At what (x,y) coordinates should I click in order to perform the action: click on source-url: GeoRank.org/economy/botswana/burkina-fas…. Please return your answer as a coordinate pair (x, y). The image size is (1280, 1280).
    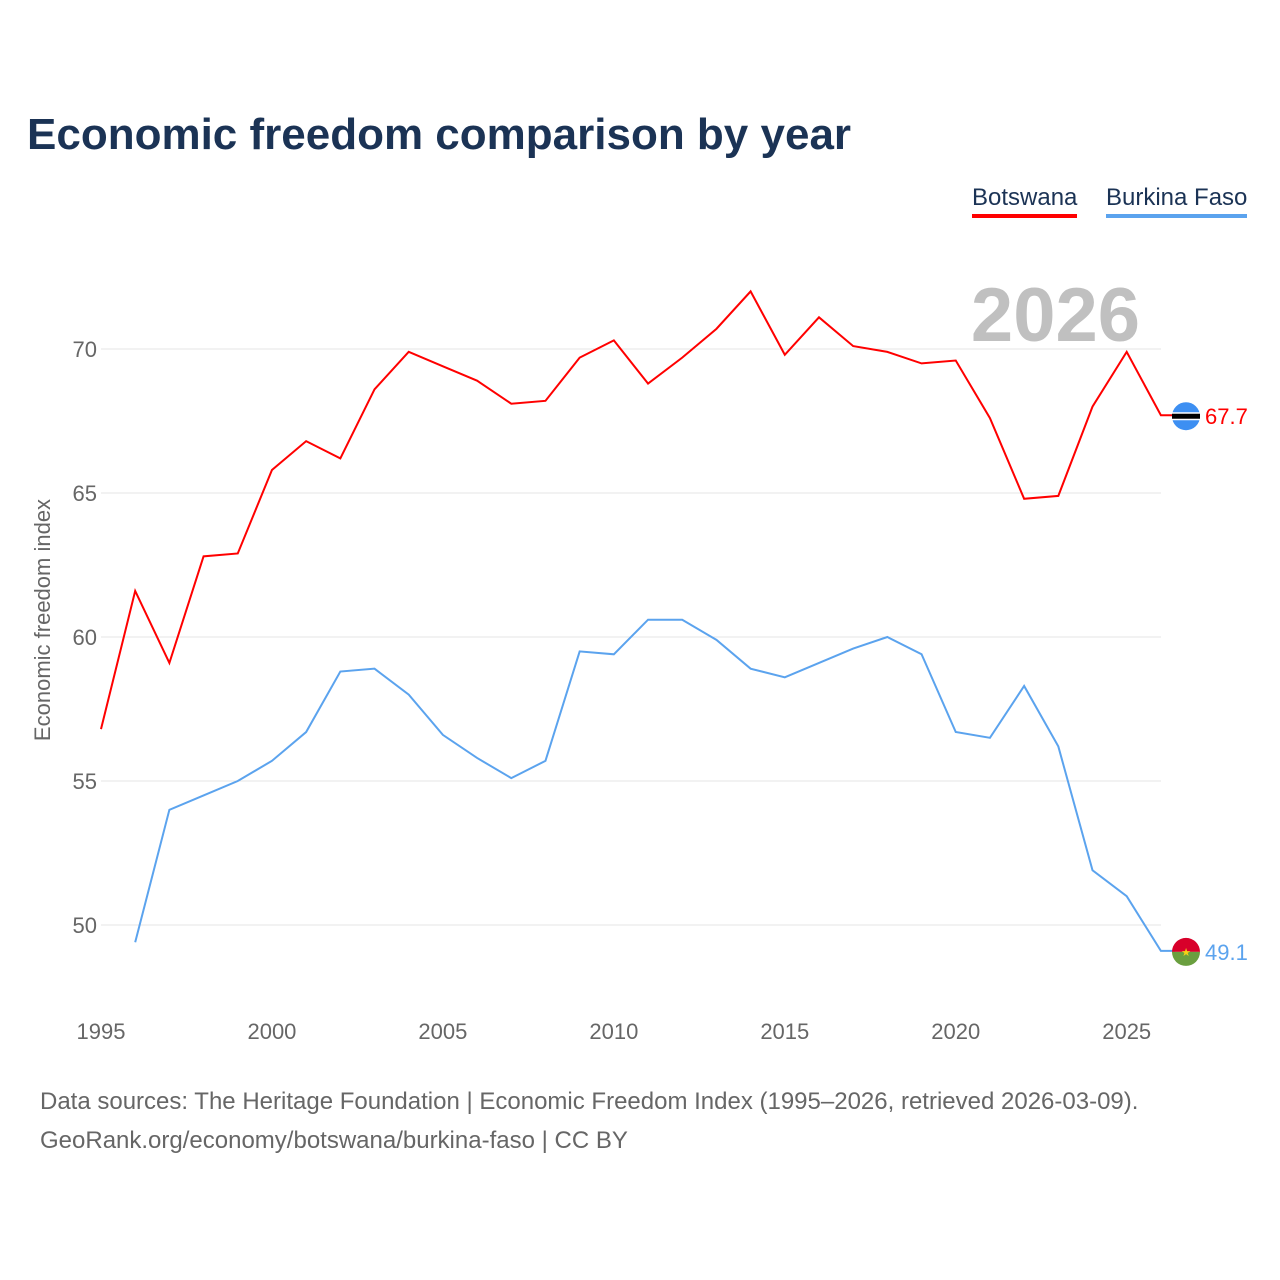
    Looking at the image, I should click on (334, 1140).